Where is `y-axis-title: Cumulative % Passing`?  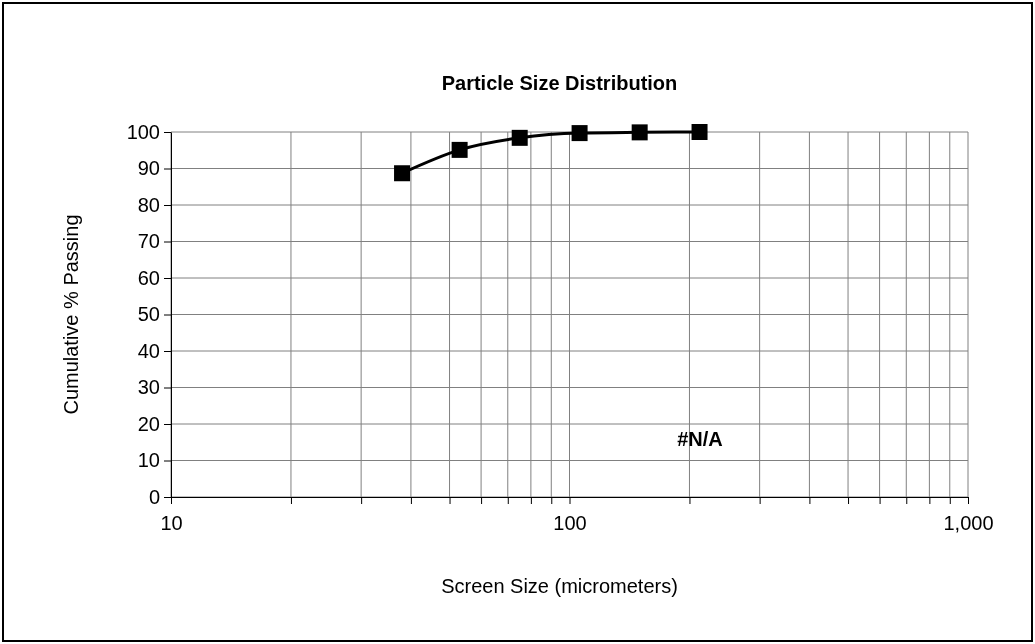
y-axis-title: Cumulative % Passing is located at coordinates (71, 314).